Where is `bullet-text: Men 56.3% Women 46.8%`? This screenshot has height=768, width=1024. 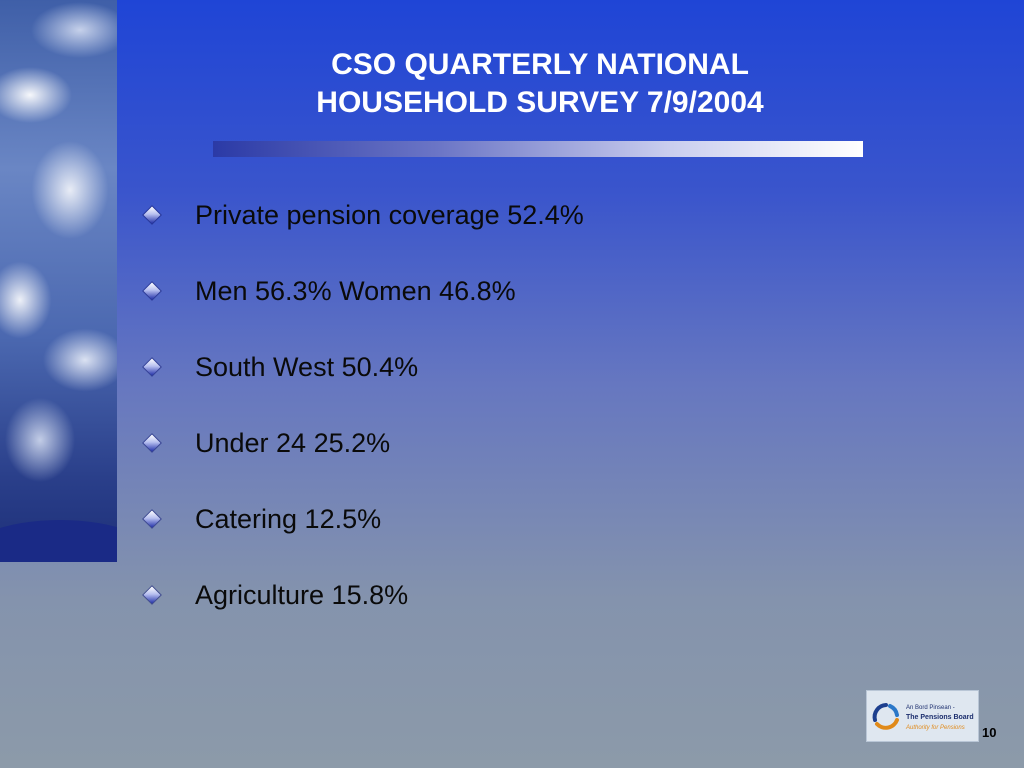
bullet-text: Men 56.3% Women 46.8% is located at coordinates (355, 291).